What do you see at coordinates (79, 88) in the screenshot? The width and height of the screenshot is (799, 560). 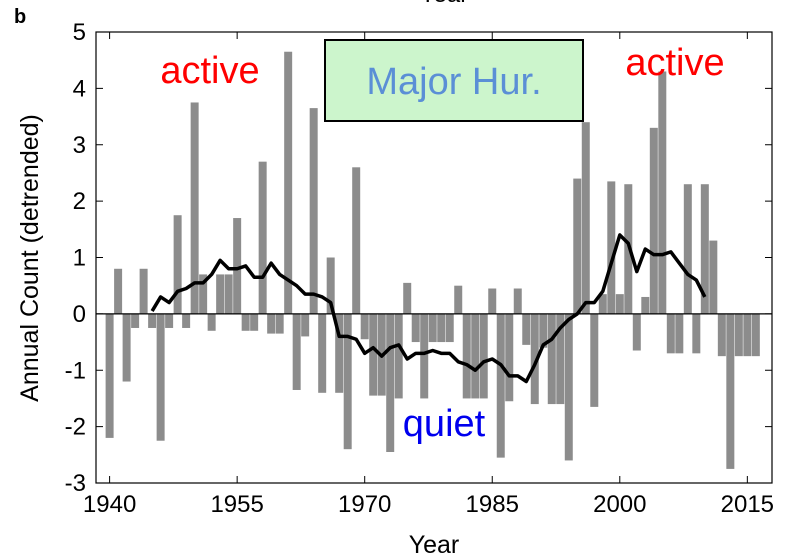 I see `y-tick-label: 4` at bounding box center [79, 88].